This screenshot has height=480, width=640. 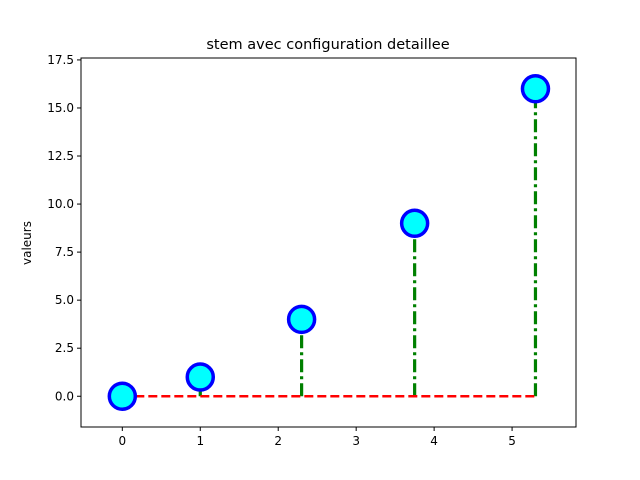 I want to click on y-tick-label: 5.0, so click(x=64, y=300).